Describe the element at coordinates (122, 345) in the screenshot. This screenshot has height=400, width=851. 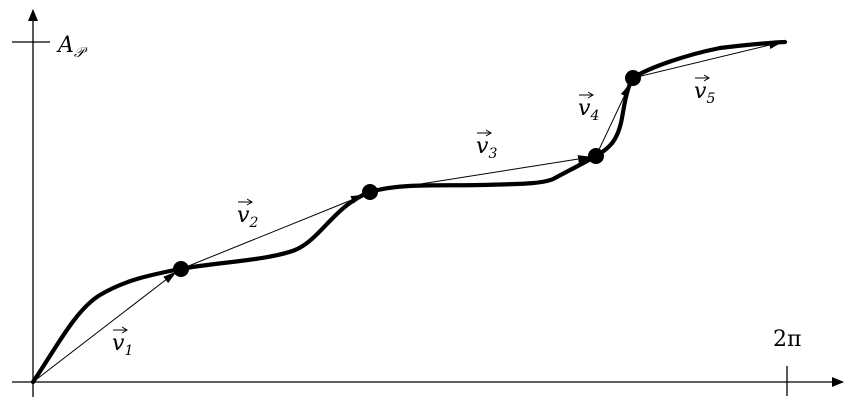
I see `svg-text: v1` at that location.